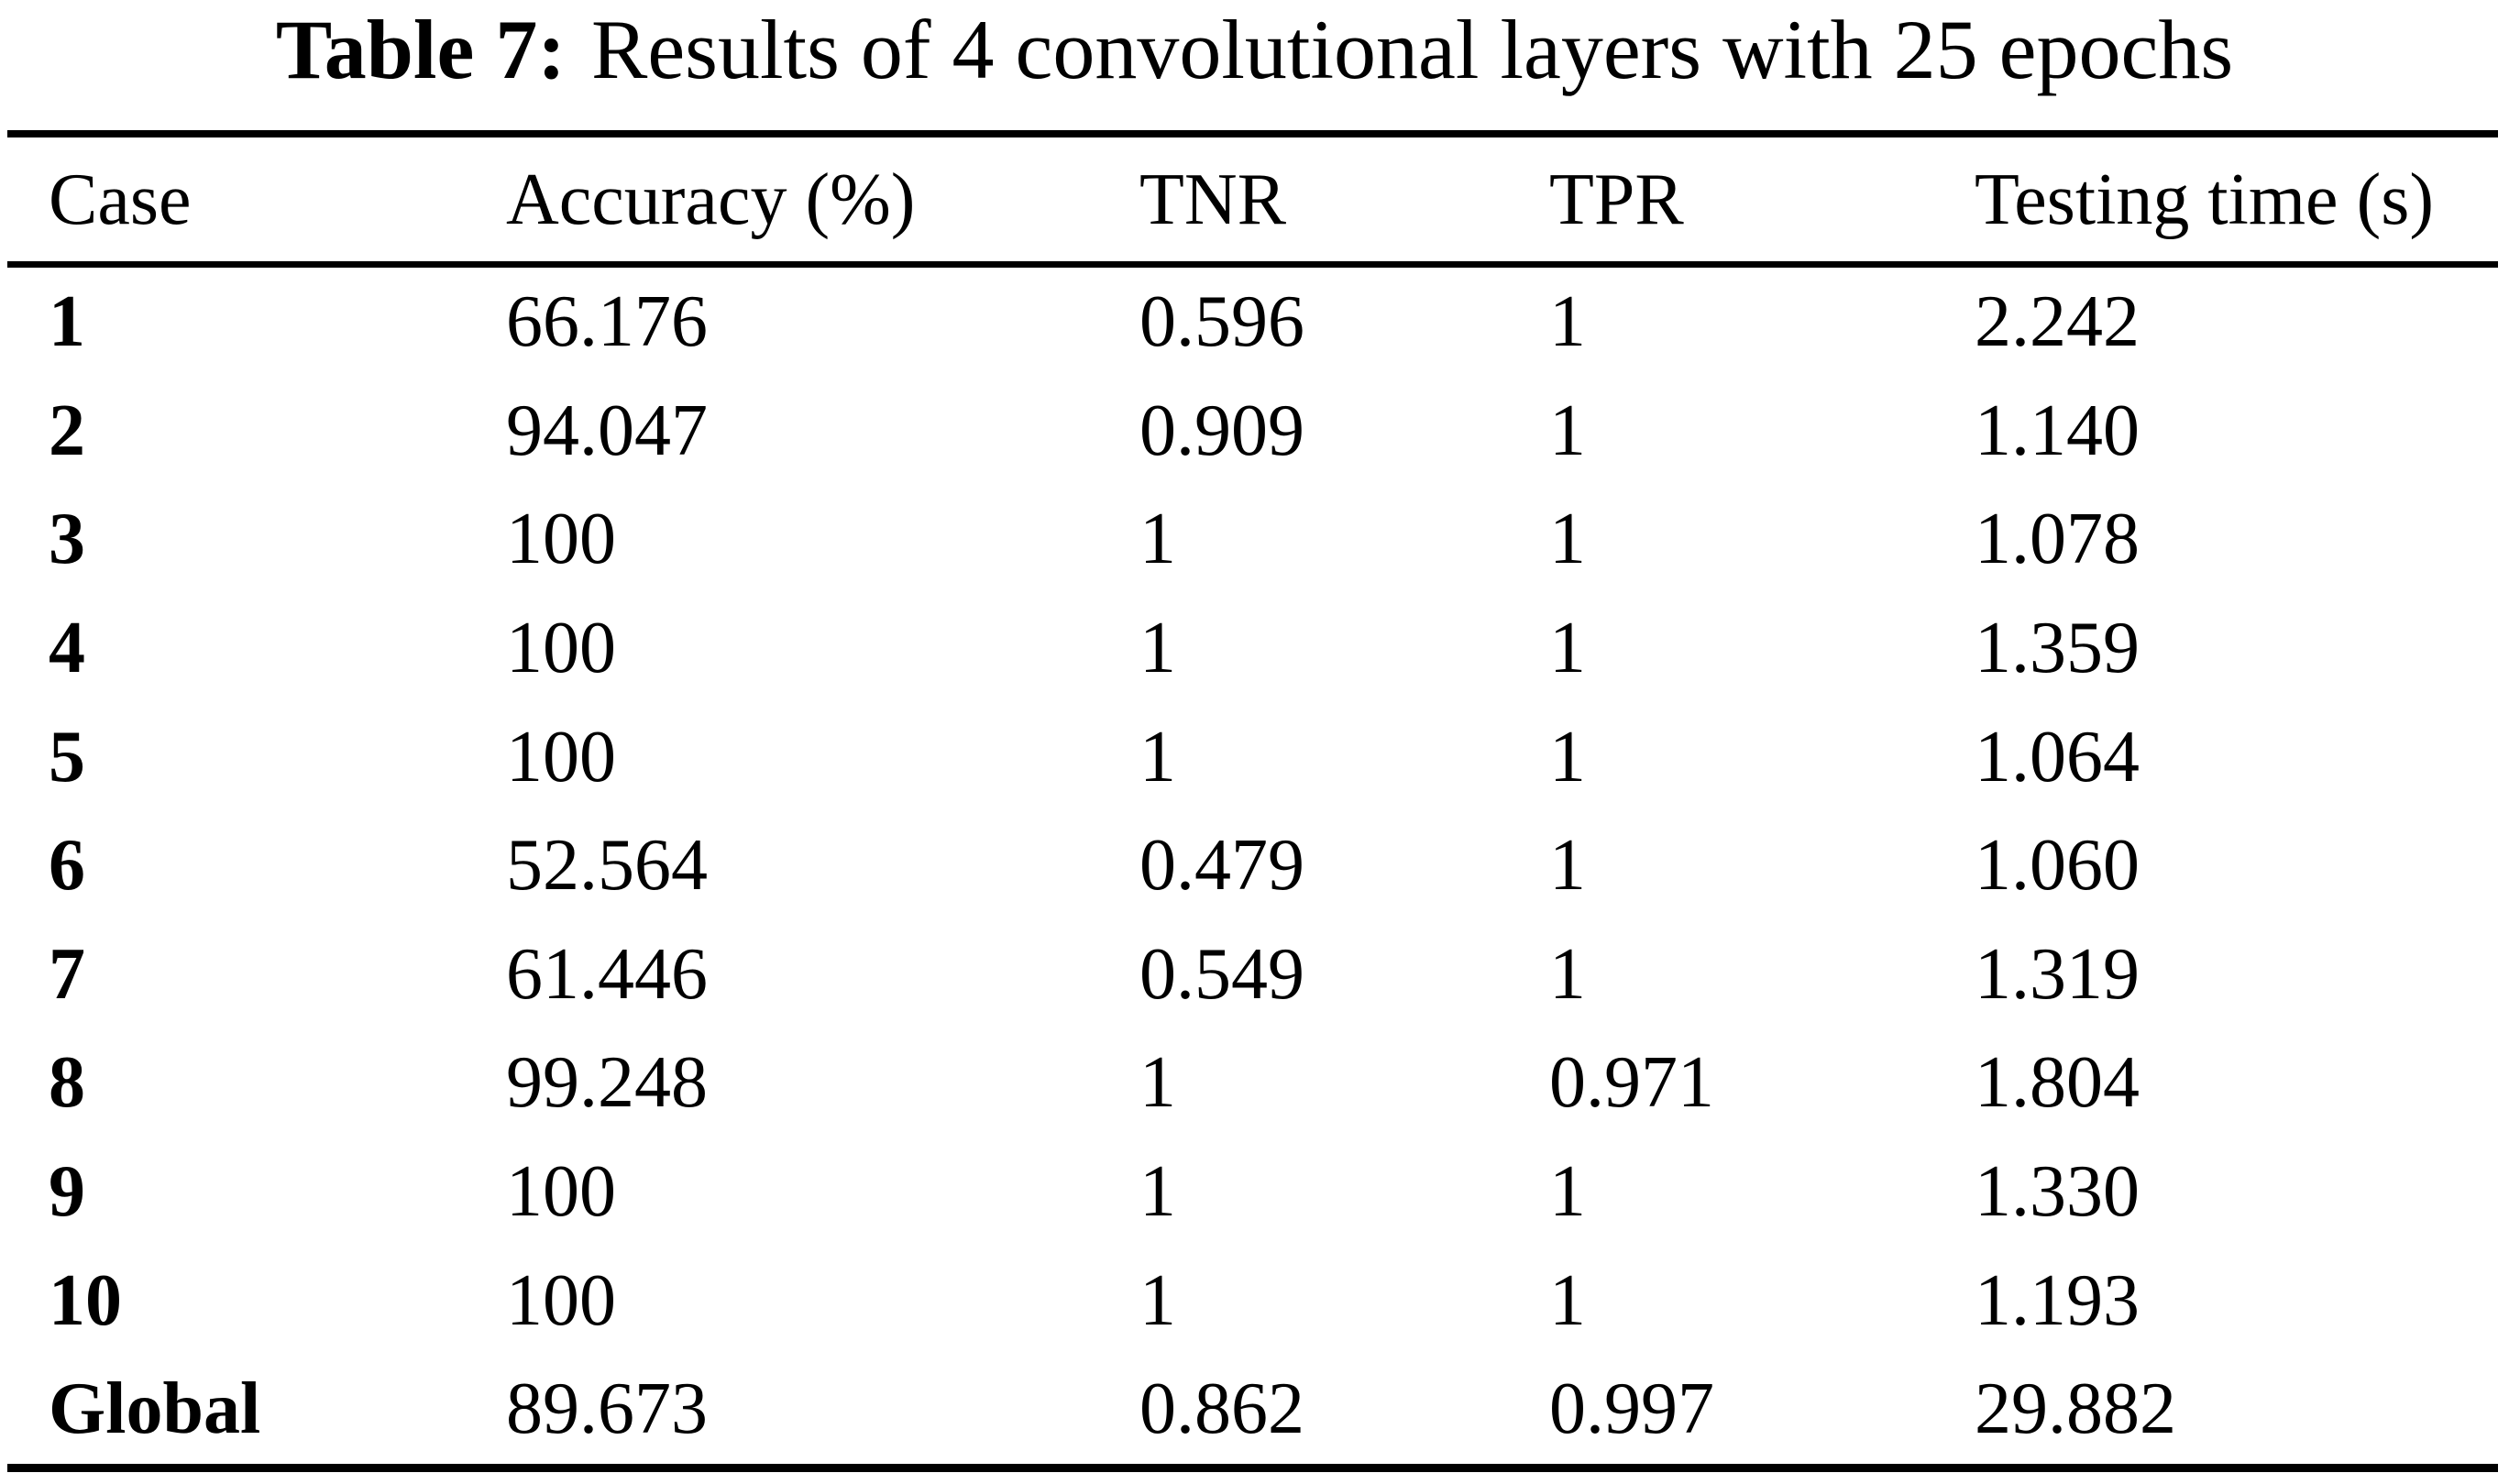 The height and width of the screenshot is (1484, 2509). Describe the element at coordinates (155, 1409) in the screenshot. I see `case-cell: Global` at that location.